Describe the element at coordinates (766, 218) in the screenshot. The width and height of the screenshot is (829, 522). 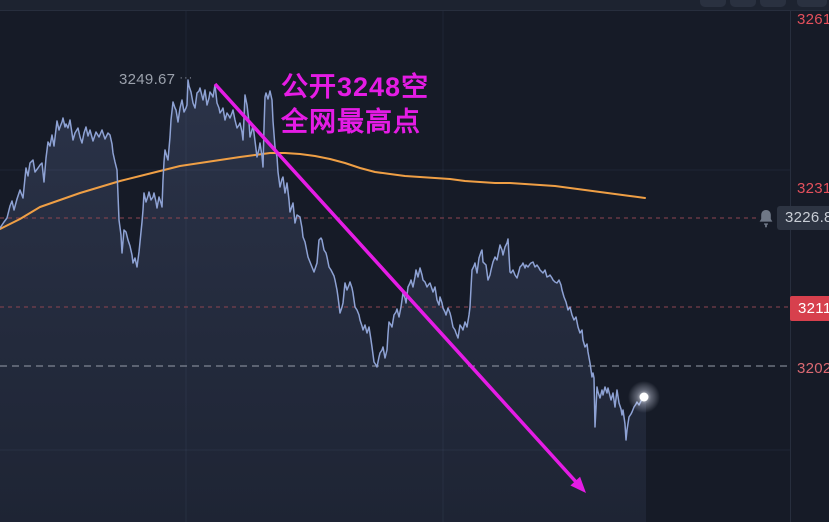
I see `bell-icon` at that location.